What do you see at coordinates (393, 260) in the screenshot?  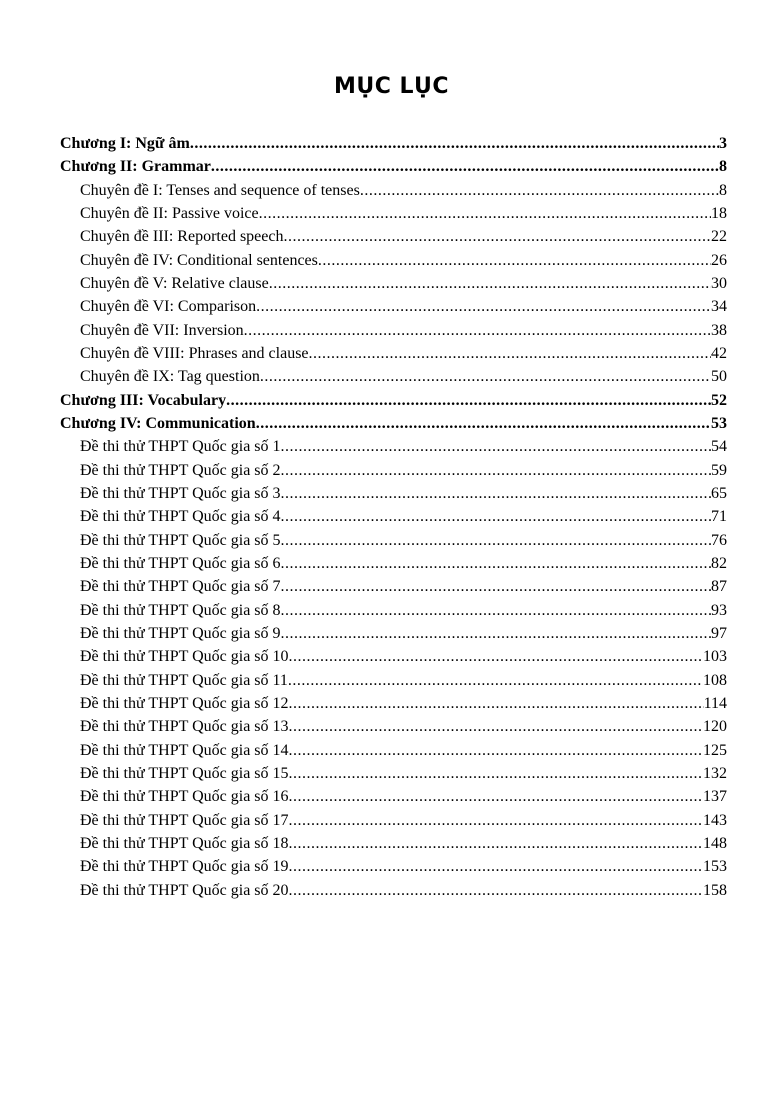 I see `toc-sub-entry: Chuyên đề IV: Conditional sentences 26` at bounding box center [393, 260].